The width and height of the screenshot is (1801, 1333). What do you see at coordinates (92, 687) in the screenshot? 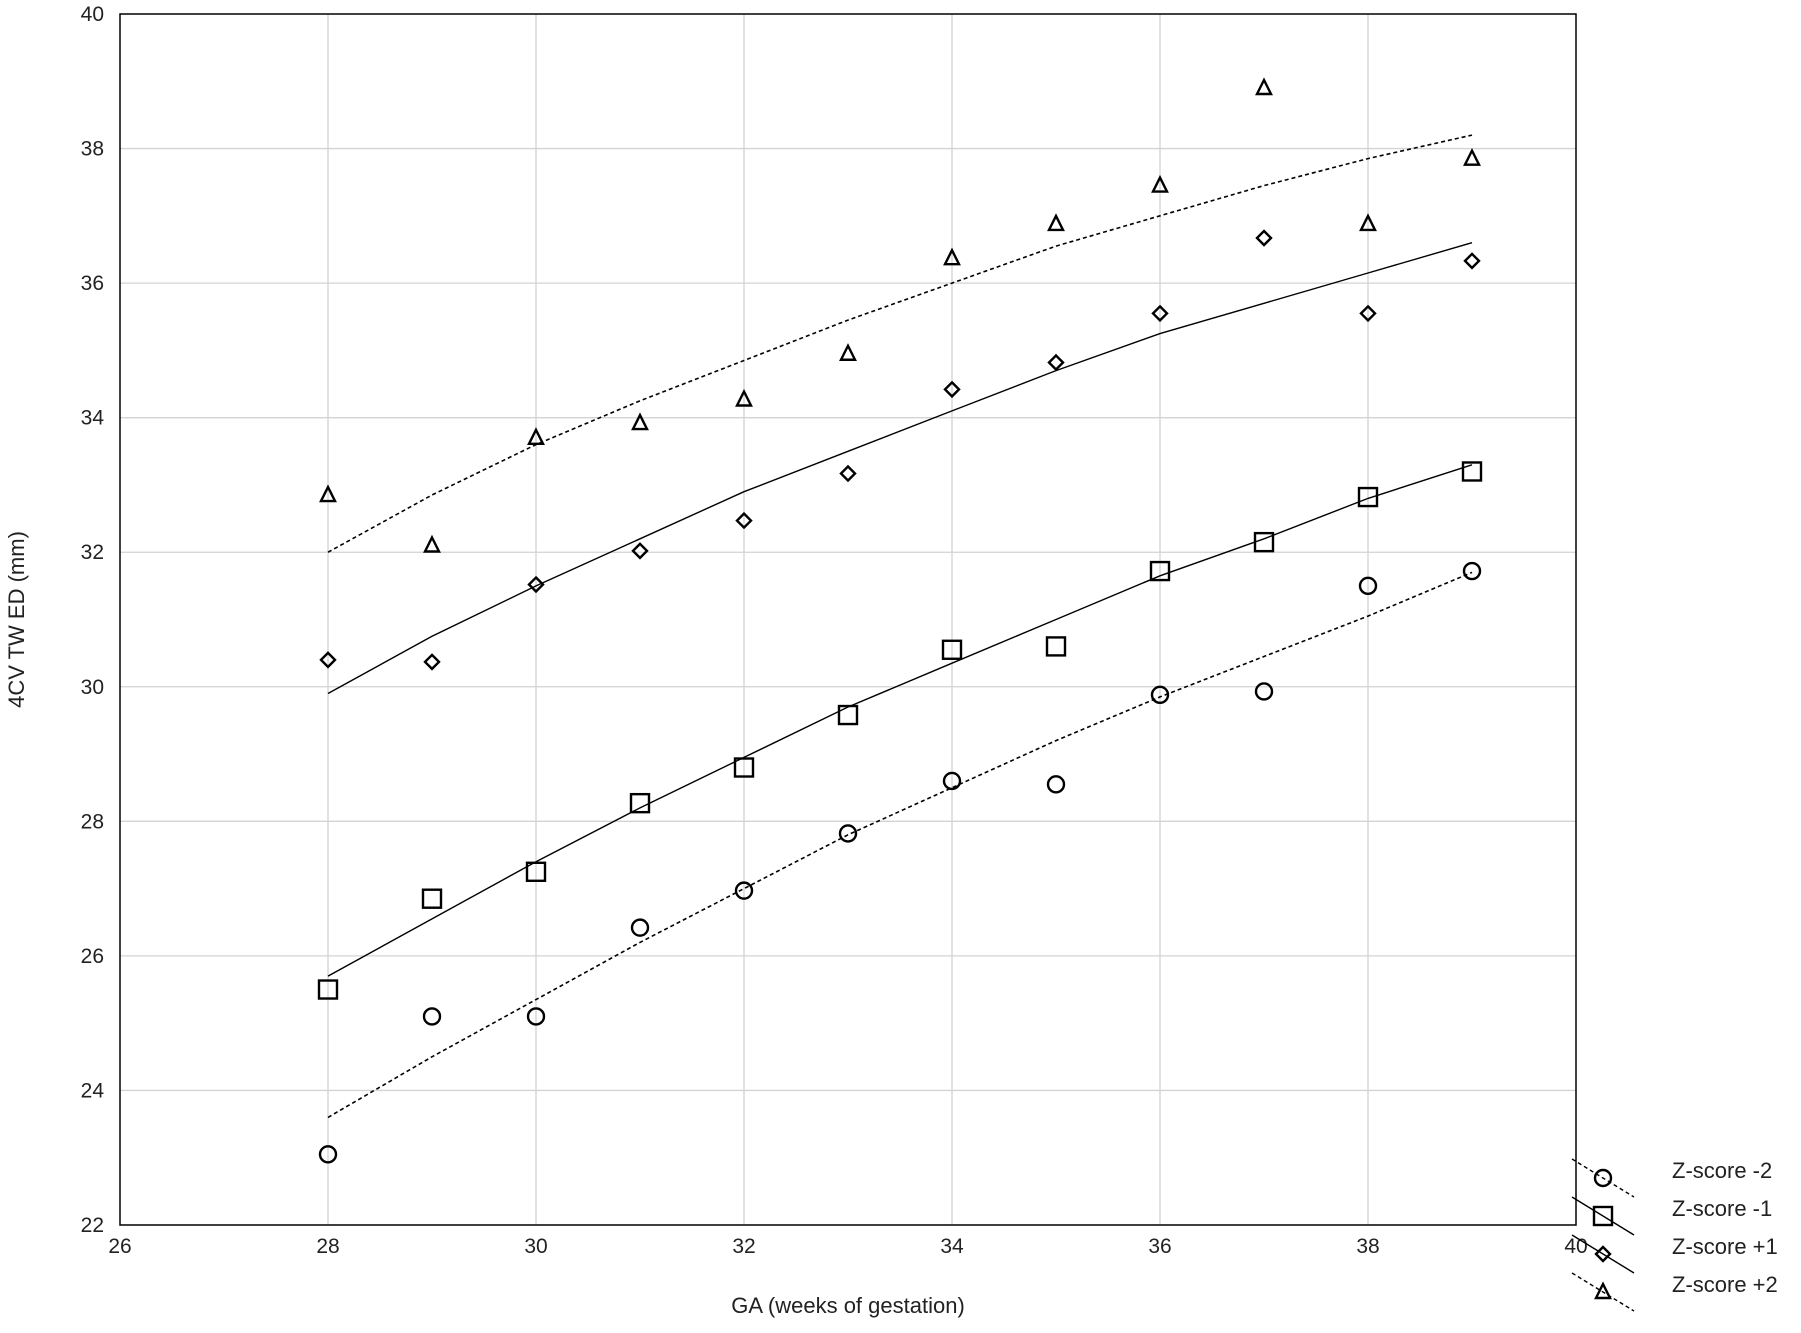
I see `y-tick-label: 30` at bounding box center [92, 687].